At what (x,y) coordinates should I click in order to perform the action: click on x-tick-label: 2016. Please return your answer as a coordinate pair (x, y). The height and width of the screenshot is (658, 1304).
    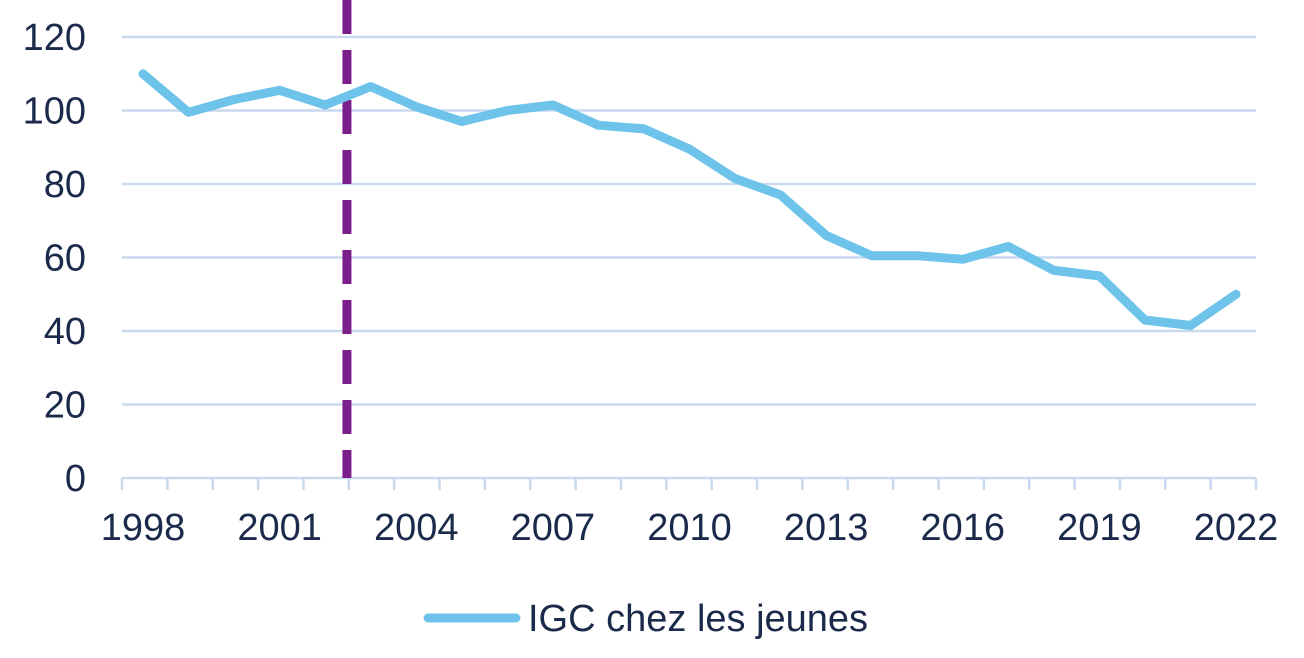
    Looking at the image, I should click on (962, 528).